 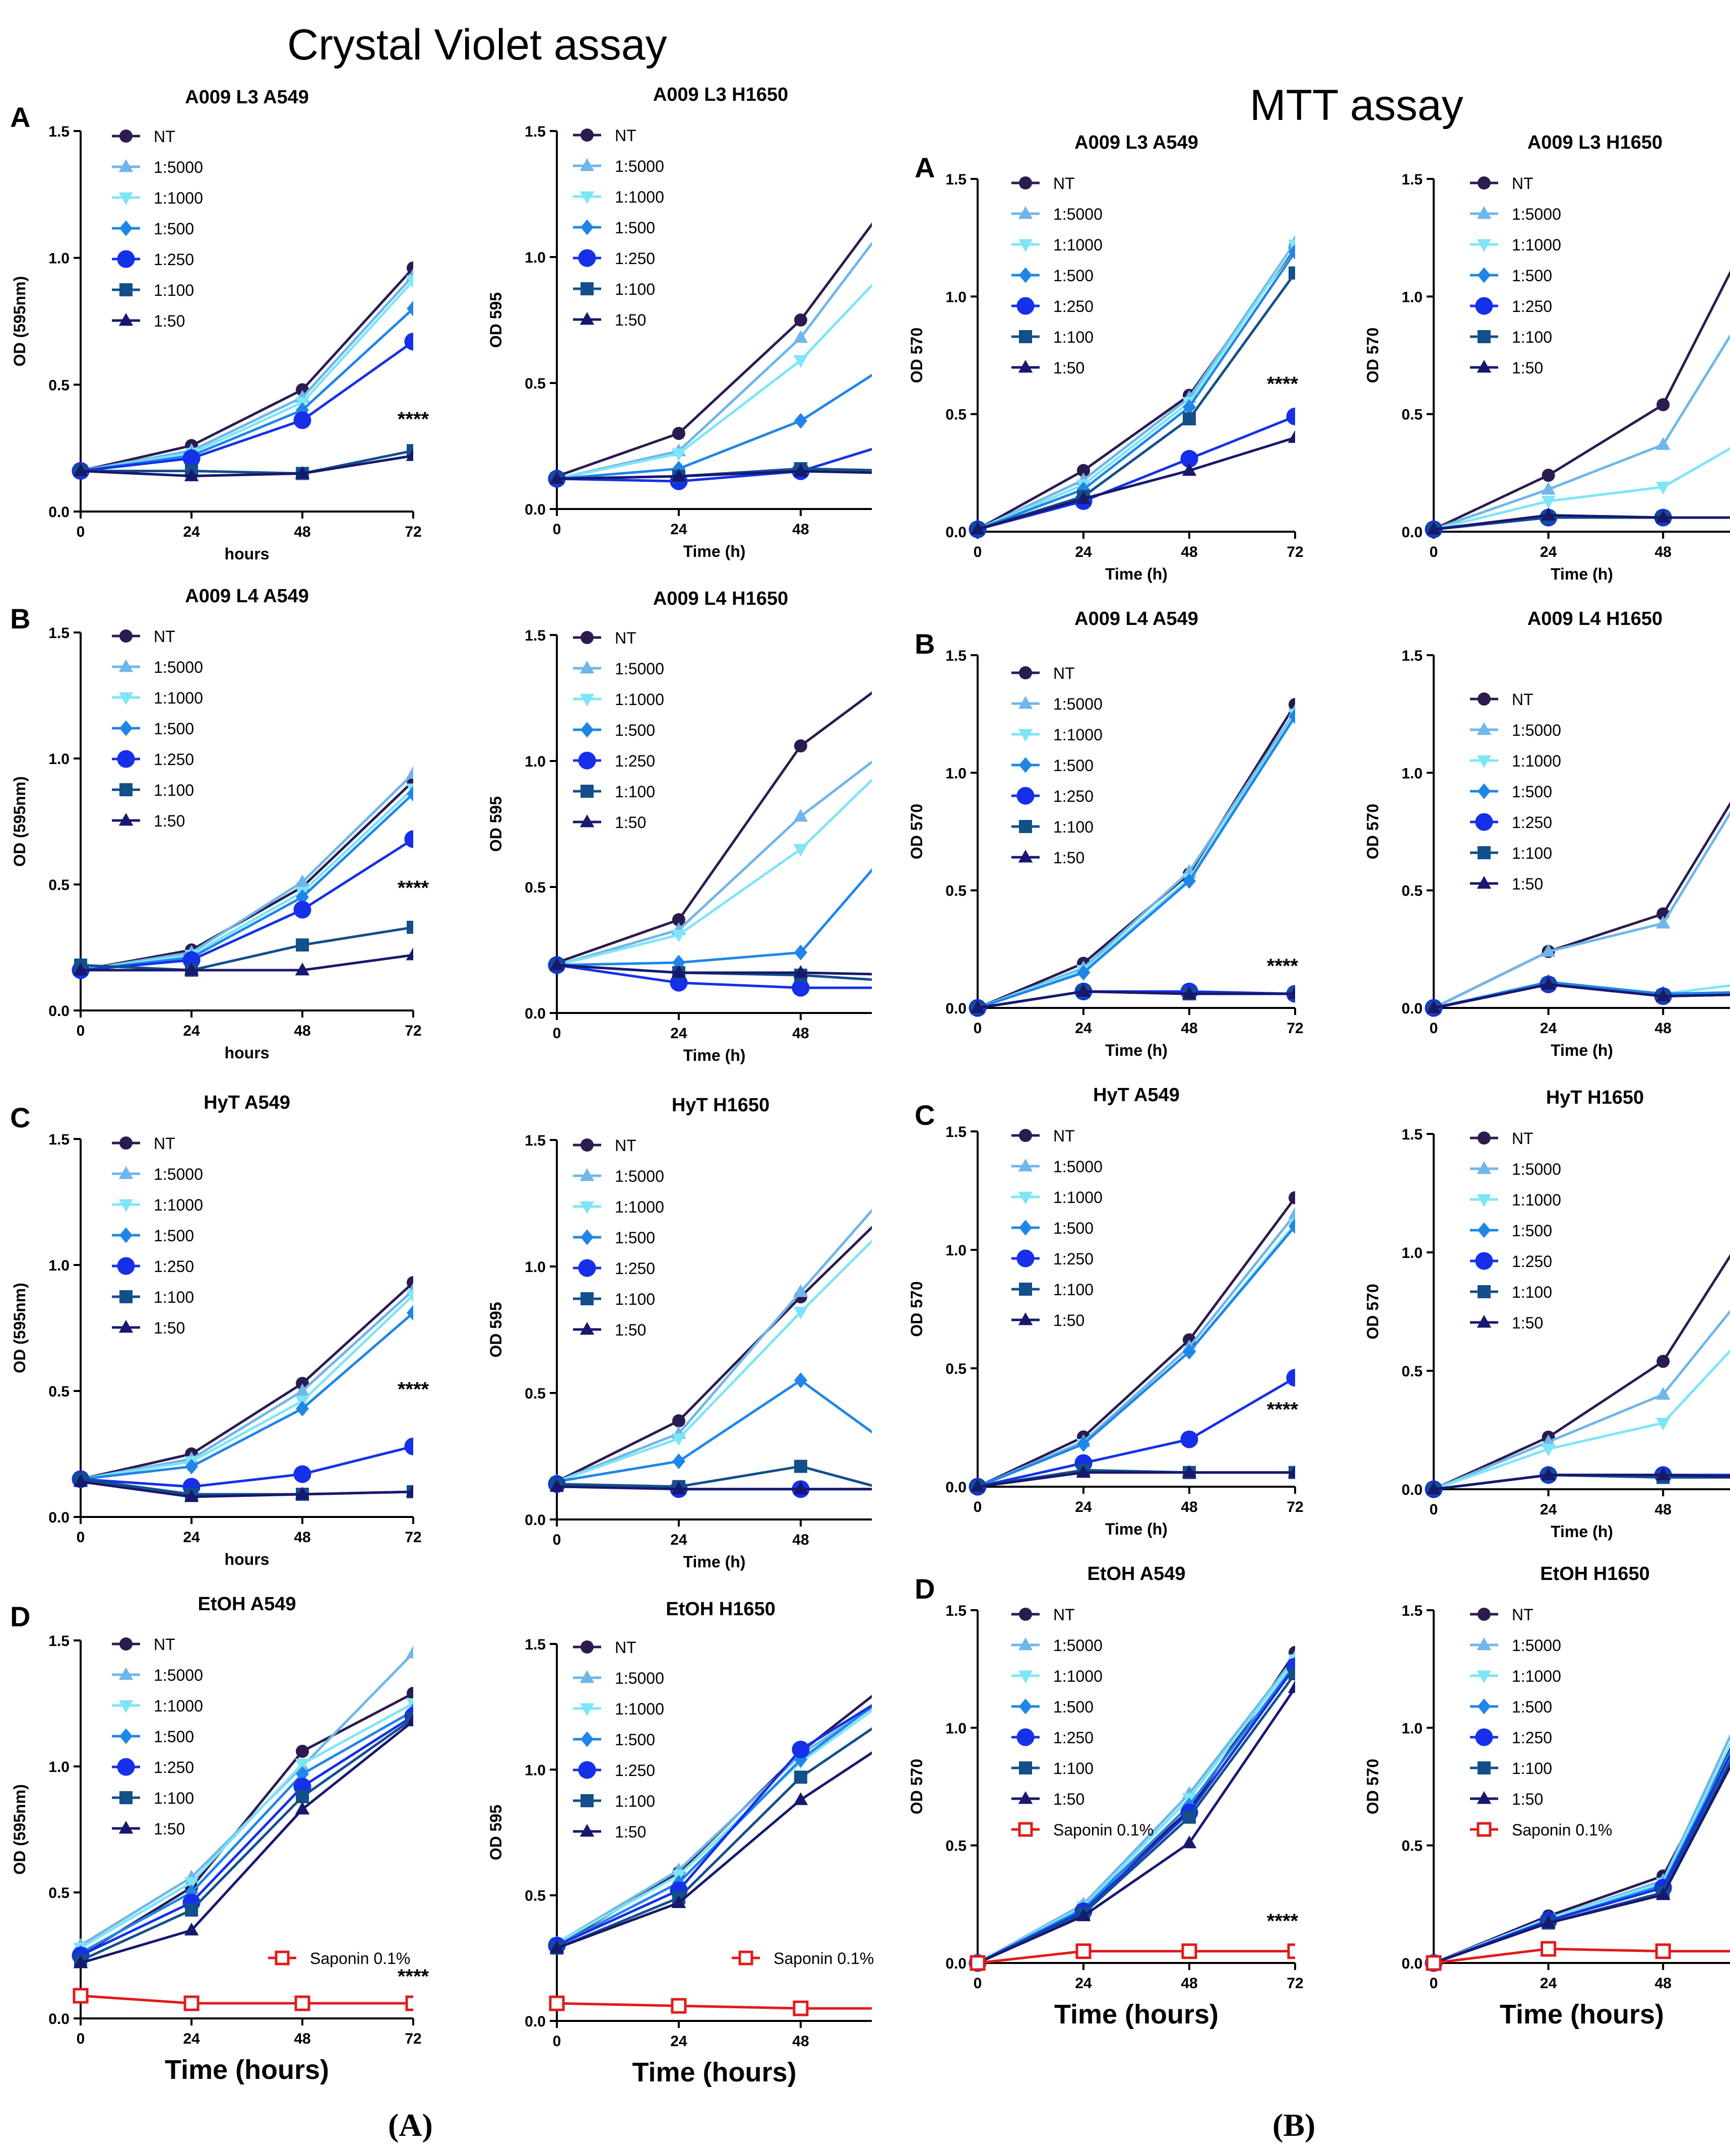 I want to click on legend-label: 1:5000, so click(x=1536, y=214).